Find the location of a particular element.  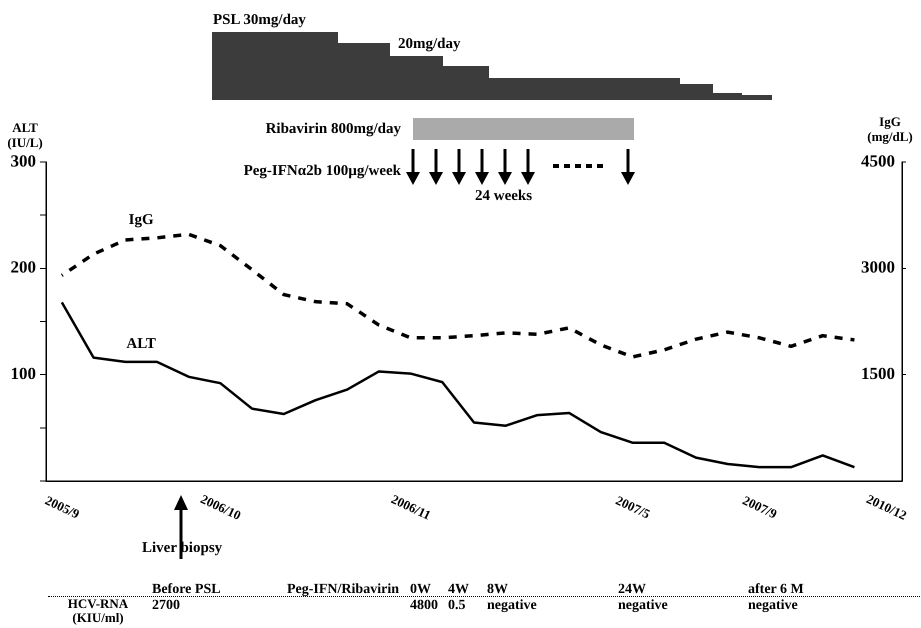

text: 0.5 is located at coordinates (457, 606).